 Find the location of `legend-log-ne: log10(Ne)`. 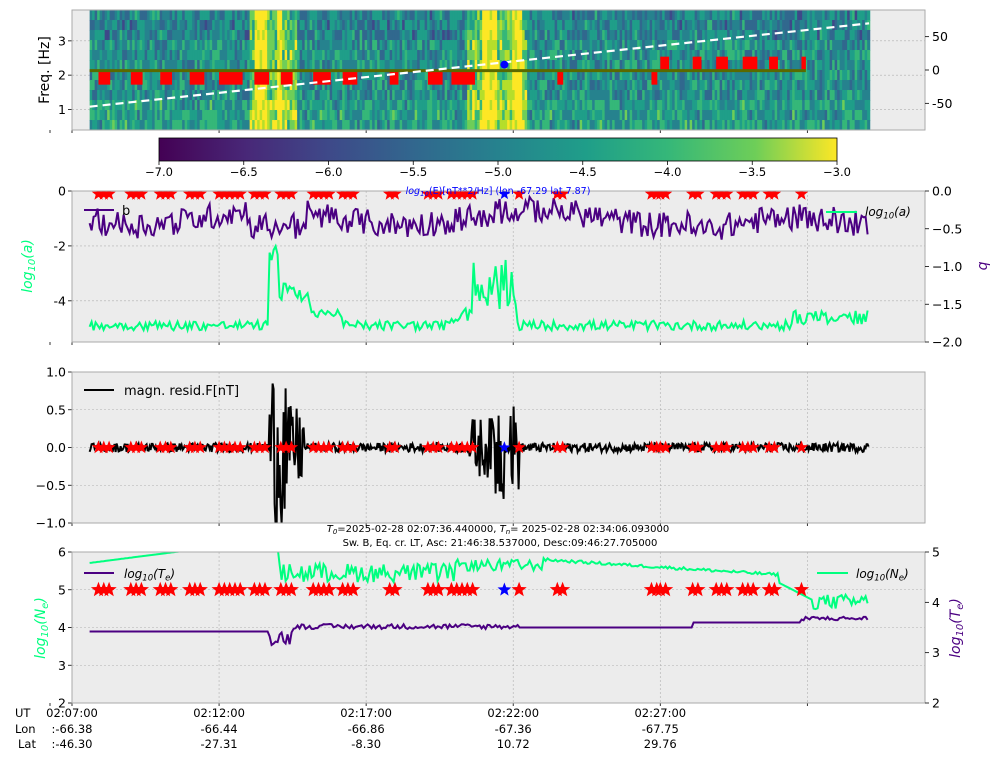

legend-log-ne: log10(Ne) is located at coordinates (863, 575).